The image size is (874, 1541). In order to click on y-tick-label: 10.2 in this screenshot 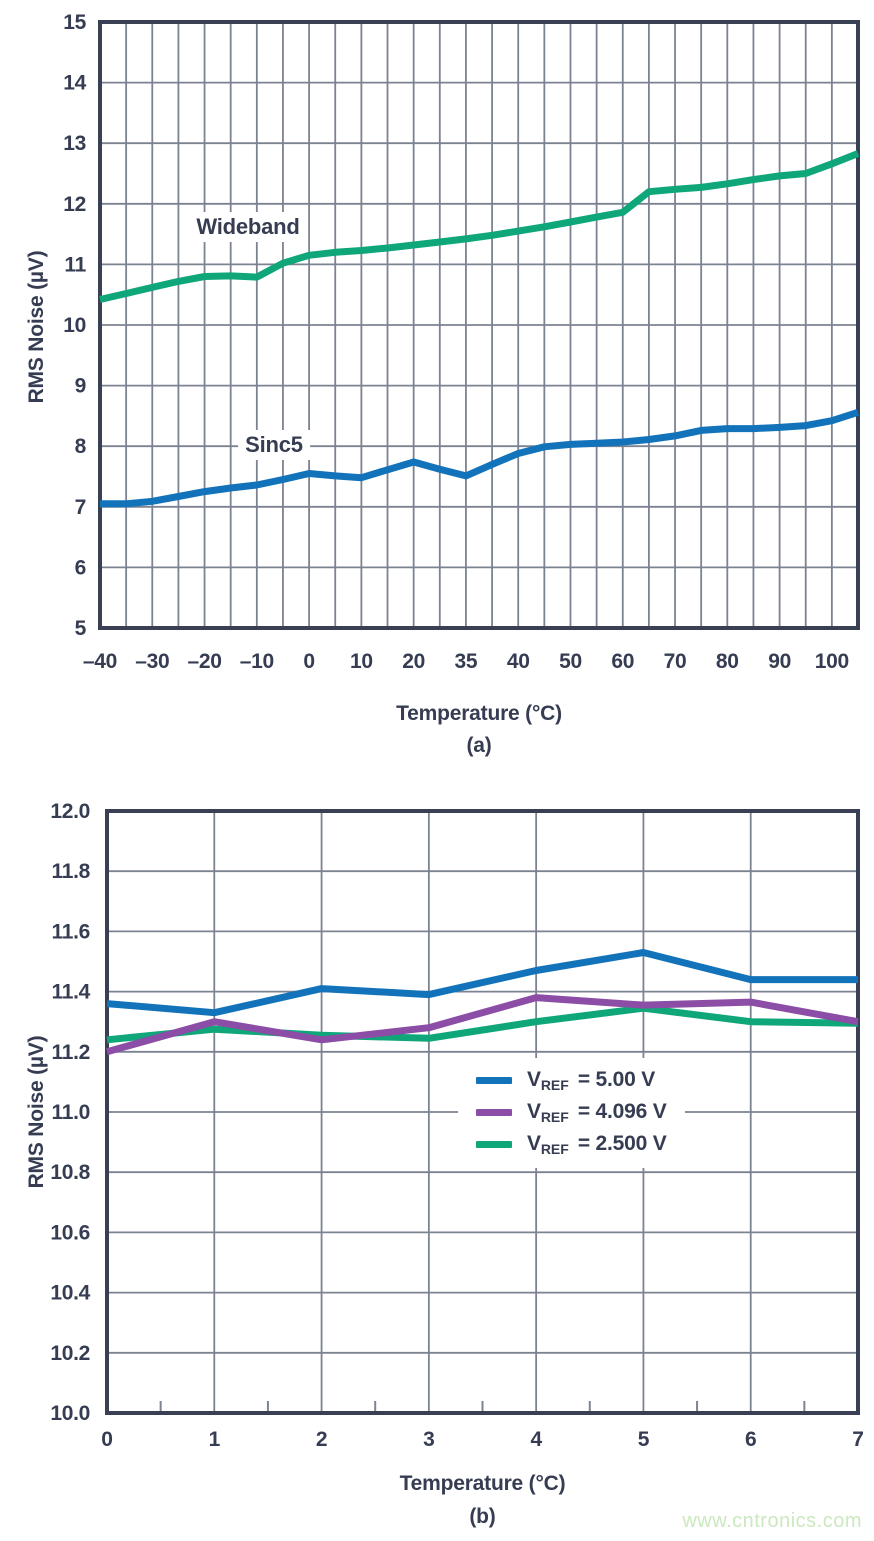, I will do `click(70, 1353)`.